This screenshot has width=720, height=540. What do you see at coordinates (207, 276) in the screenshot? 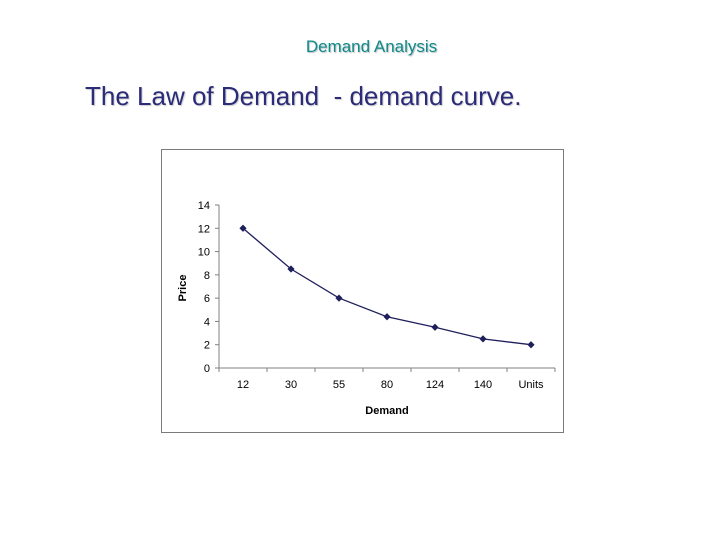
I see `y-tick-label: 8` at bounding box center [207, 276].